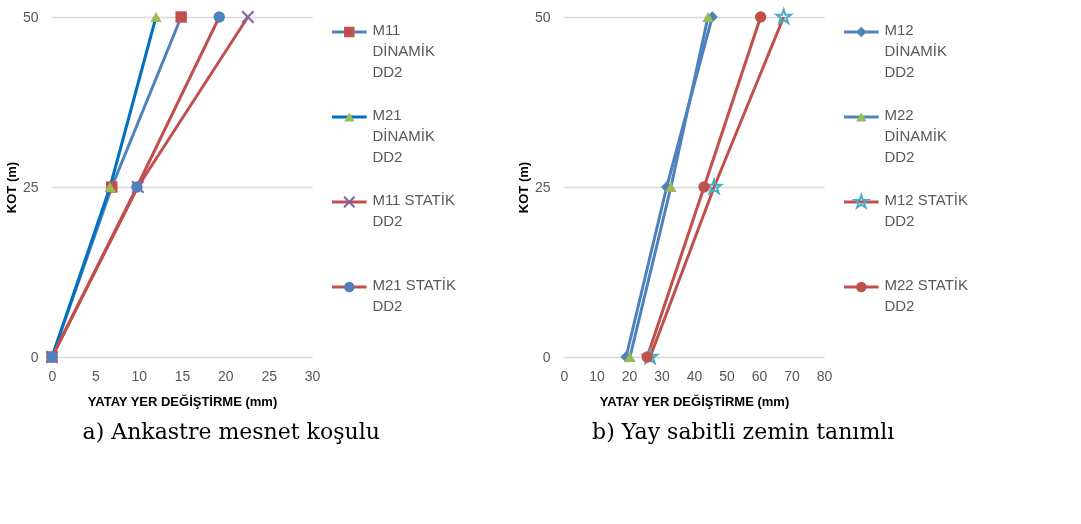 Image resolution: width=1081 pixels, height=524 pixels. What do you see at coordinates (727, 375) in the screenshot?
I see `x-tick-label: 50` at bounding box center [727, 375].